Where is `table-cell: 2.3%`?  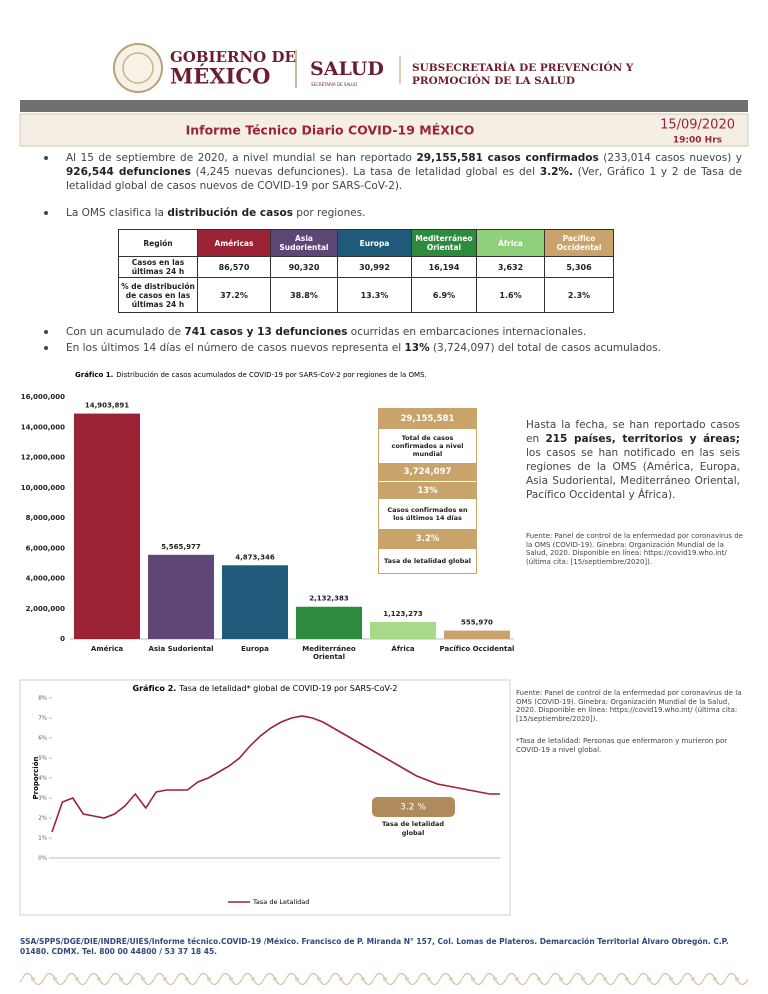 table-cell: 2.3% is located at coordinates (579, 295).